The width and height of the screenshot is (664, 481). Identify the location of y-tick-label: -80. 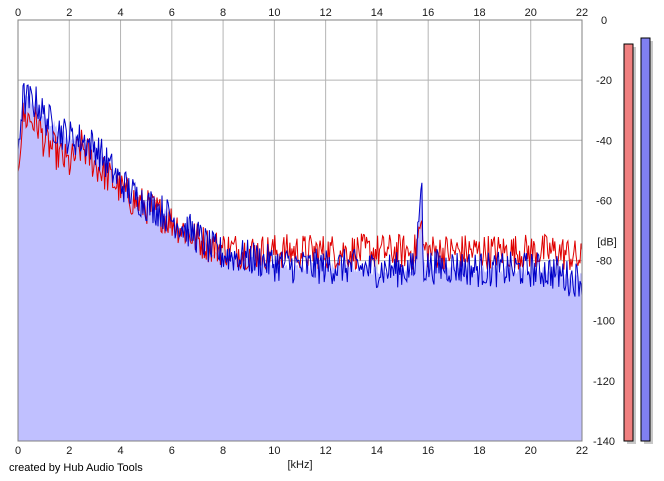
(604, 262).